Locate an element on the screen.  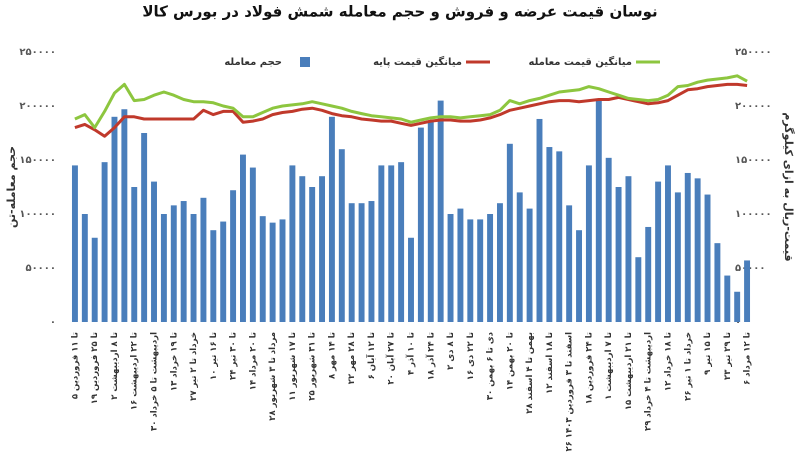
legend-swatch is located at coordinates (305, 62).